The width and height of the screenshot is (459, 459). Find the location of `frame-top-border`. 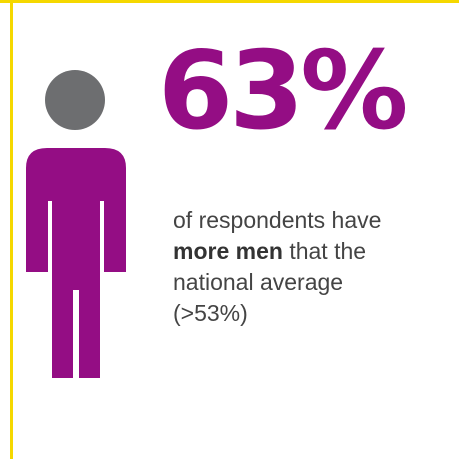

frame-top-border is located at coordinates (229, 1).